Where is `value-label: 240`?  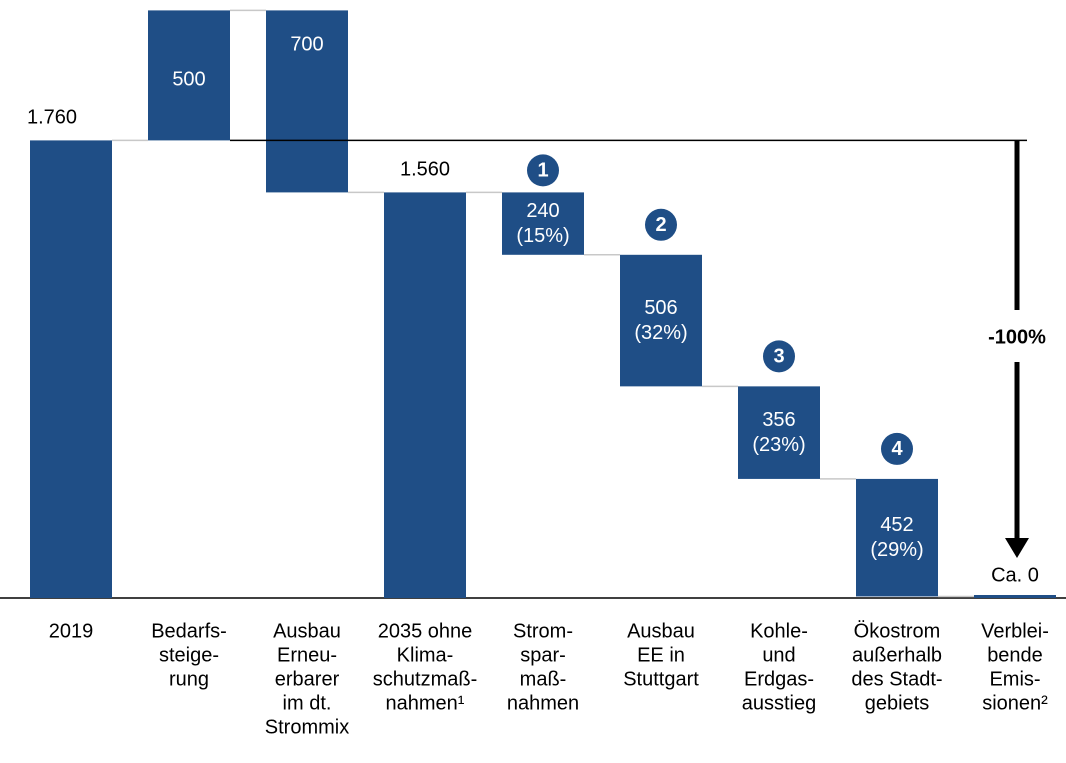 value-label: 240 is located at coordinates (542, 211).